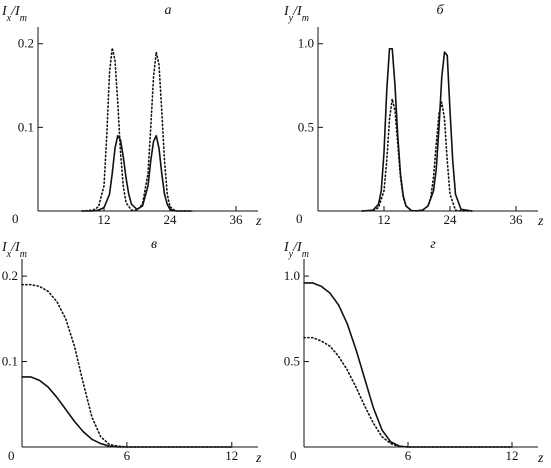  What do you see at coordinates (258, 221) in the screenshot?
I see `panel-a-xlabel: z` at bounding box center [258, 221].